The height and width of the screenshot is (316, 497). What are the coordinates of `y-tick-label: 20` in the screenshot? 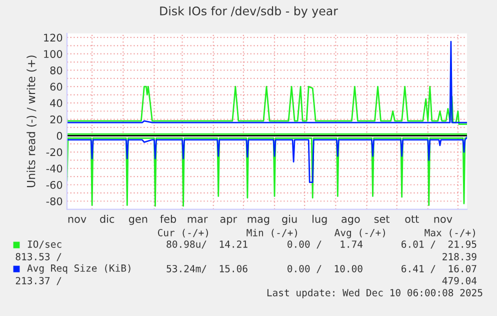 It's located at (56, 120).